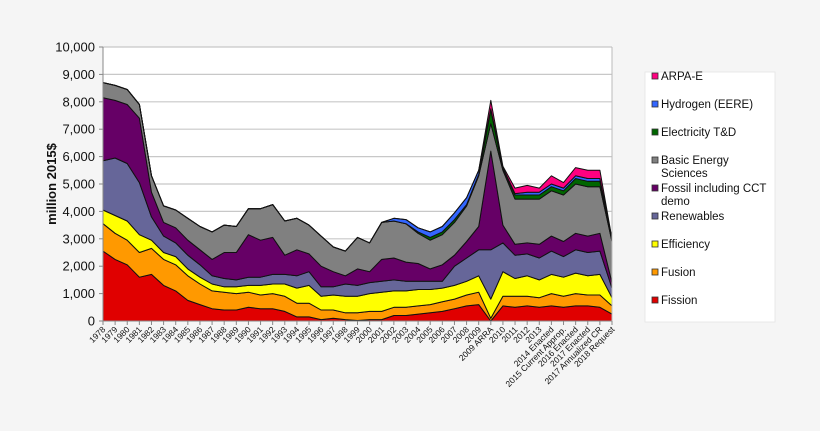 The image size is (820, 431). I want to click on y-tick-label: 9,000, so click(78, 74).